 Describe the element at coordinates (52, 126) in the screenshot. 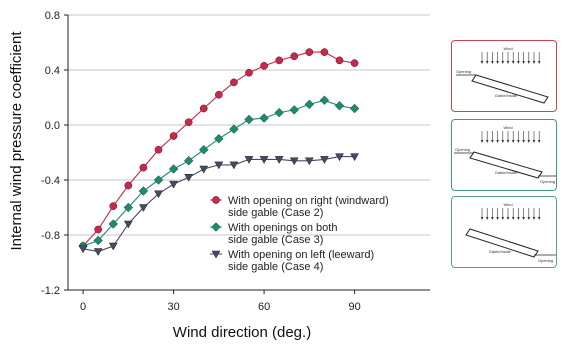

I see `y-tick-label: 0.0` at that location.